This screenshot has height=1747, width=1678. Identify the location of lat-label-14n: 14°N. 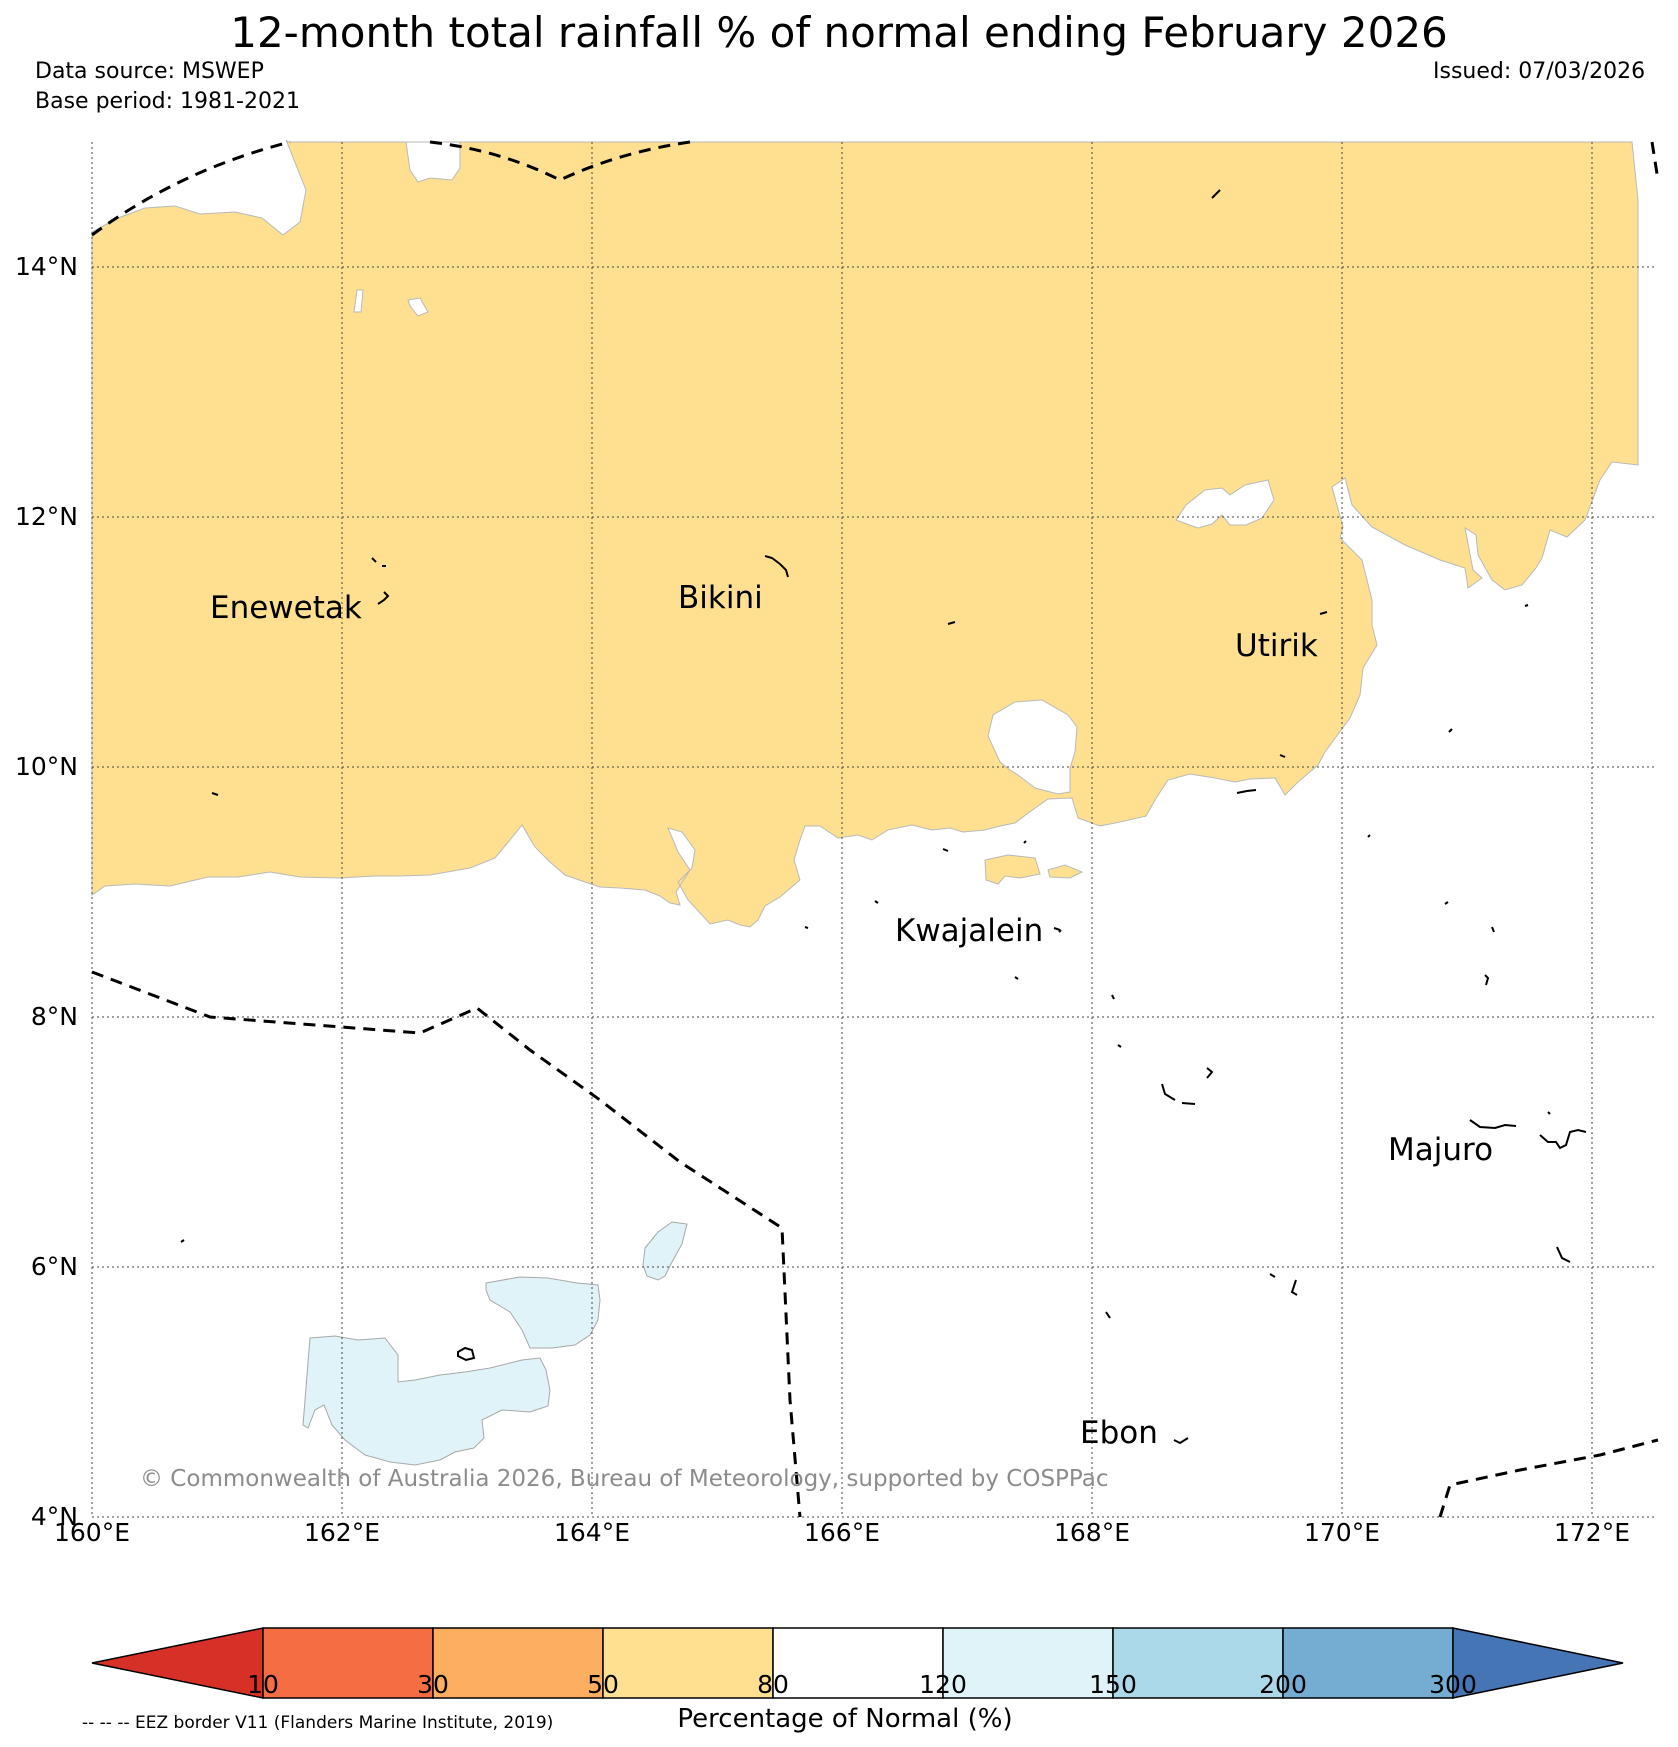
(46, 266).